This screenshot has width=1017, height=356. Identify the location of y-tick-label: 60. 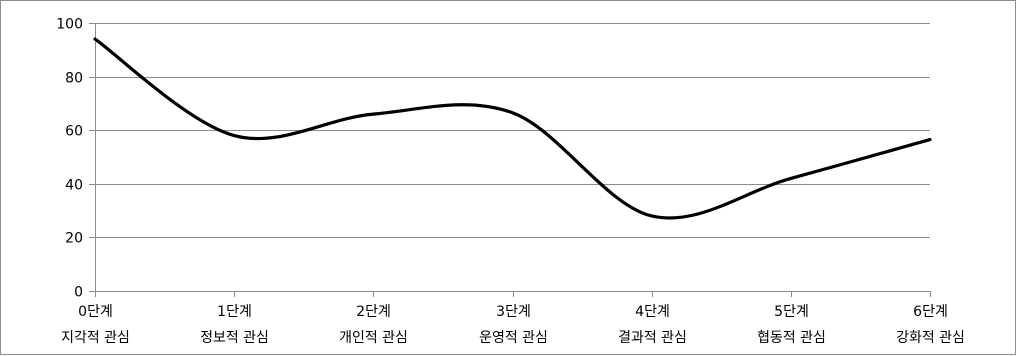
(74, 132).